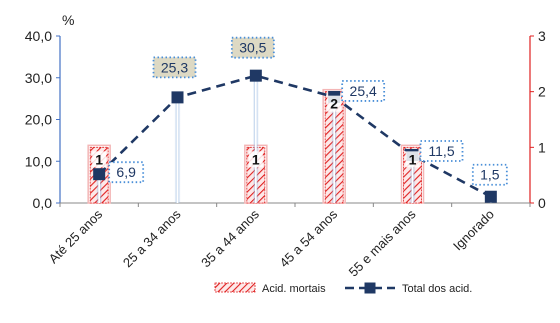  I want to click on line-label: 6,9, so click(126, 172).